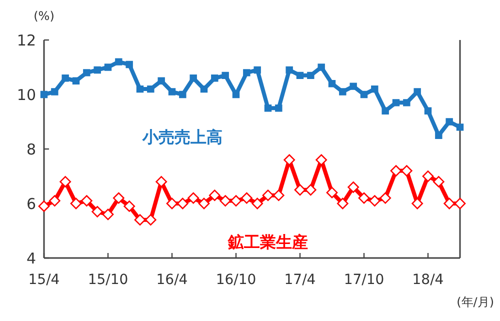 Image resolution: width=500 pixels, height=321 pixels. What do you see at coordinates (26, 95) in the screenshot?
I see `y-tick-label: 10` at bounding box center [26, 95].